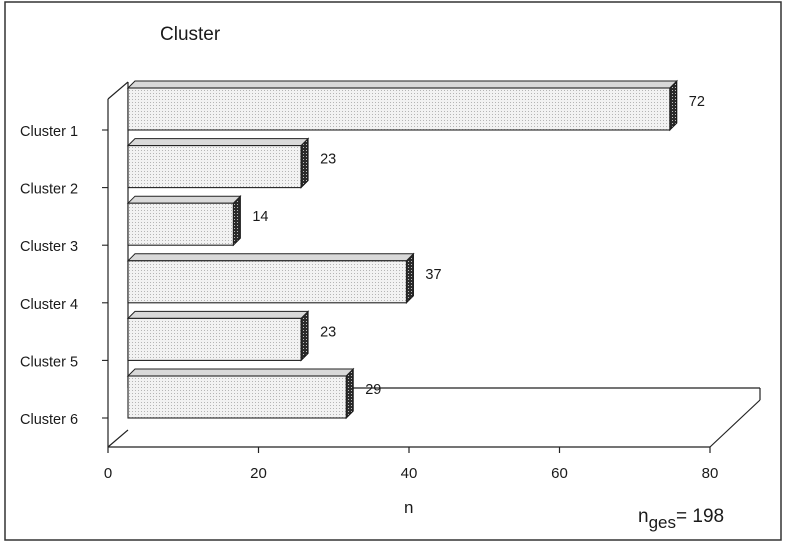  Describe the element at coordinates (49, 132) in the screenshot. I see `y-tick-label: Cluster 1` at that location.